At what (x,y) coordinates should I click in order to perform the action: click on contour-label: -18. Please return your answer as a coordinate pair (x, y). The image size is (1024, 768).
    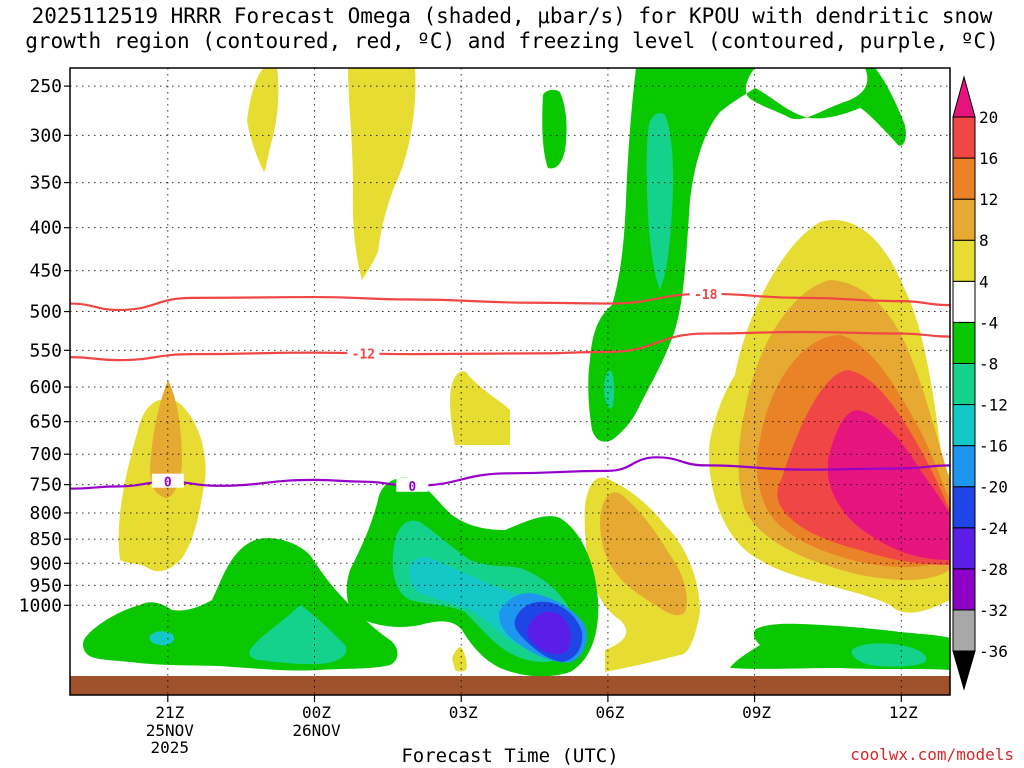
    Looking at the image, I should click on (706, 295).